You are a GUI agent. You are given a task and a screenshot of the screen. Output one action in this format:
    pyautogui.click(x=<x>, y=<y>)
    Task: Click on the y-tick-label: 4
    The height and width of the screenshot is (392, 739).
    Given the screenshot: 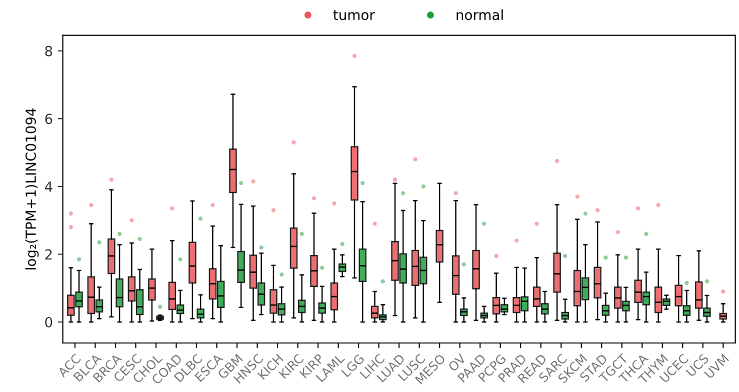 What is the action you would take?
    pyautogui.click(x=48, y=187)
    